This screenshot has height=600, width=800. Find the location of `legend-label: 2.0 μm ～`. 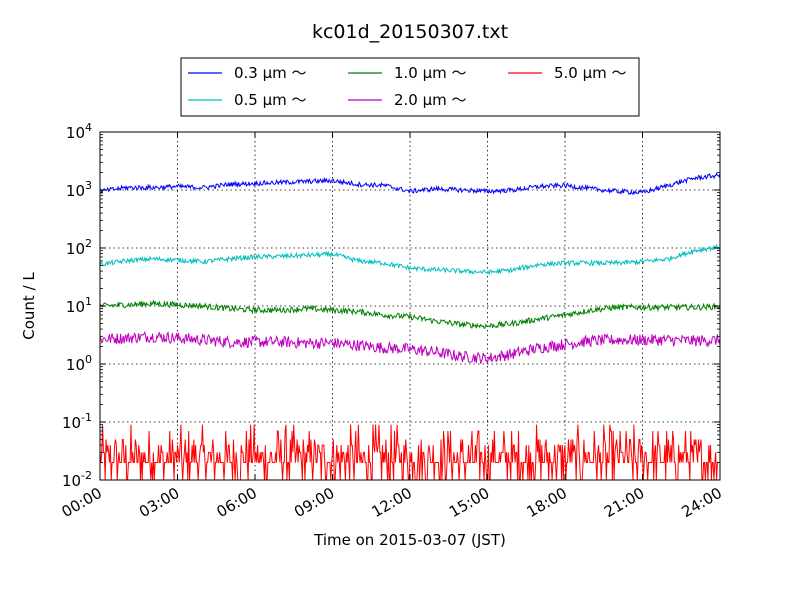

legend-label: 2.0 μm ～ is located at coordinates (430, 100).